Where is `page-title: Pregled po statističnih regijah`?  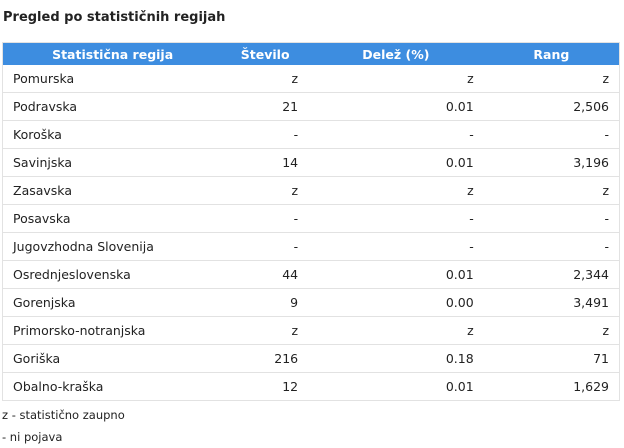 page-title: Pregled po statističnih regijah is located at coordinates (114, 17).